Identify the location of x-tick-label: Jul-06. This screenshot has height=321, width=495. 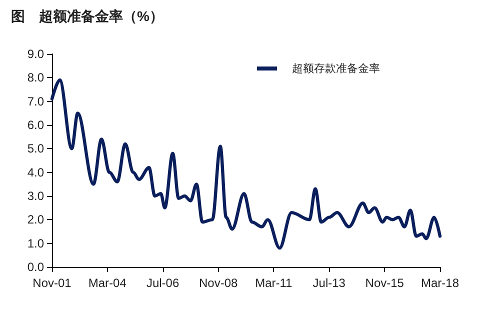
(163, 283).